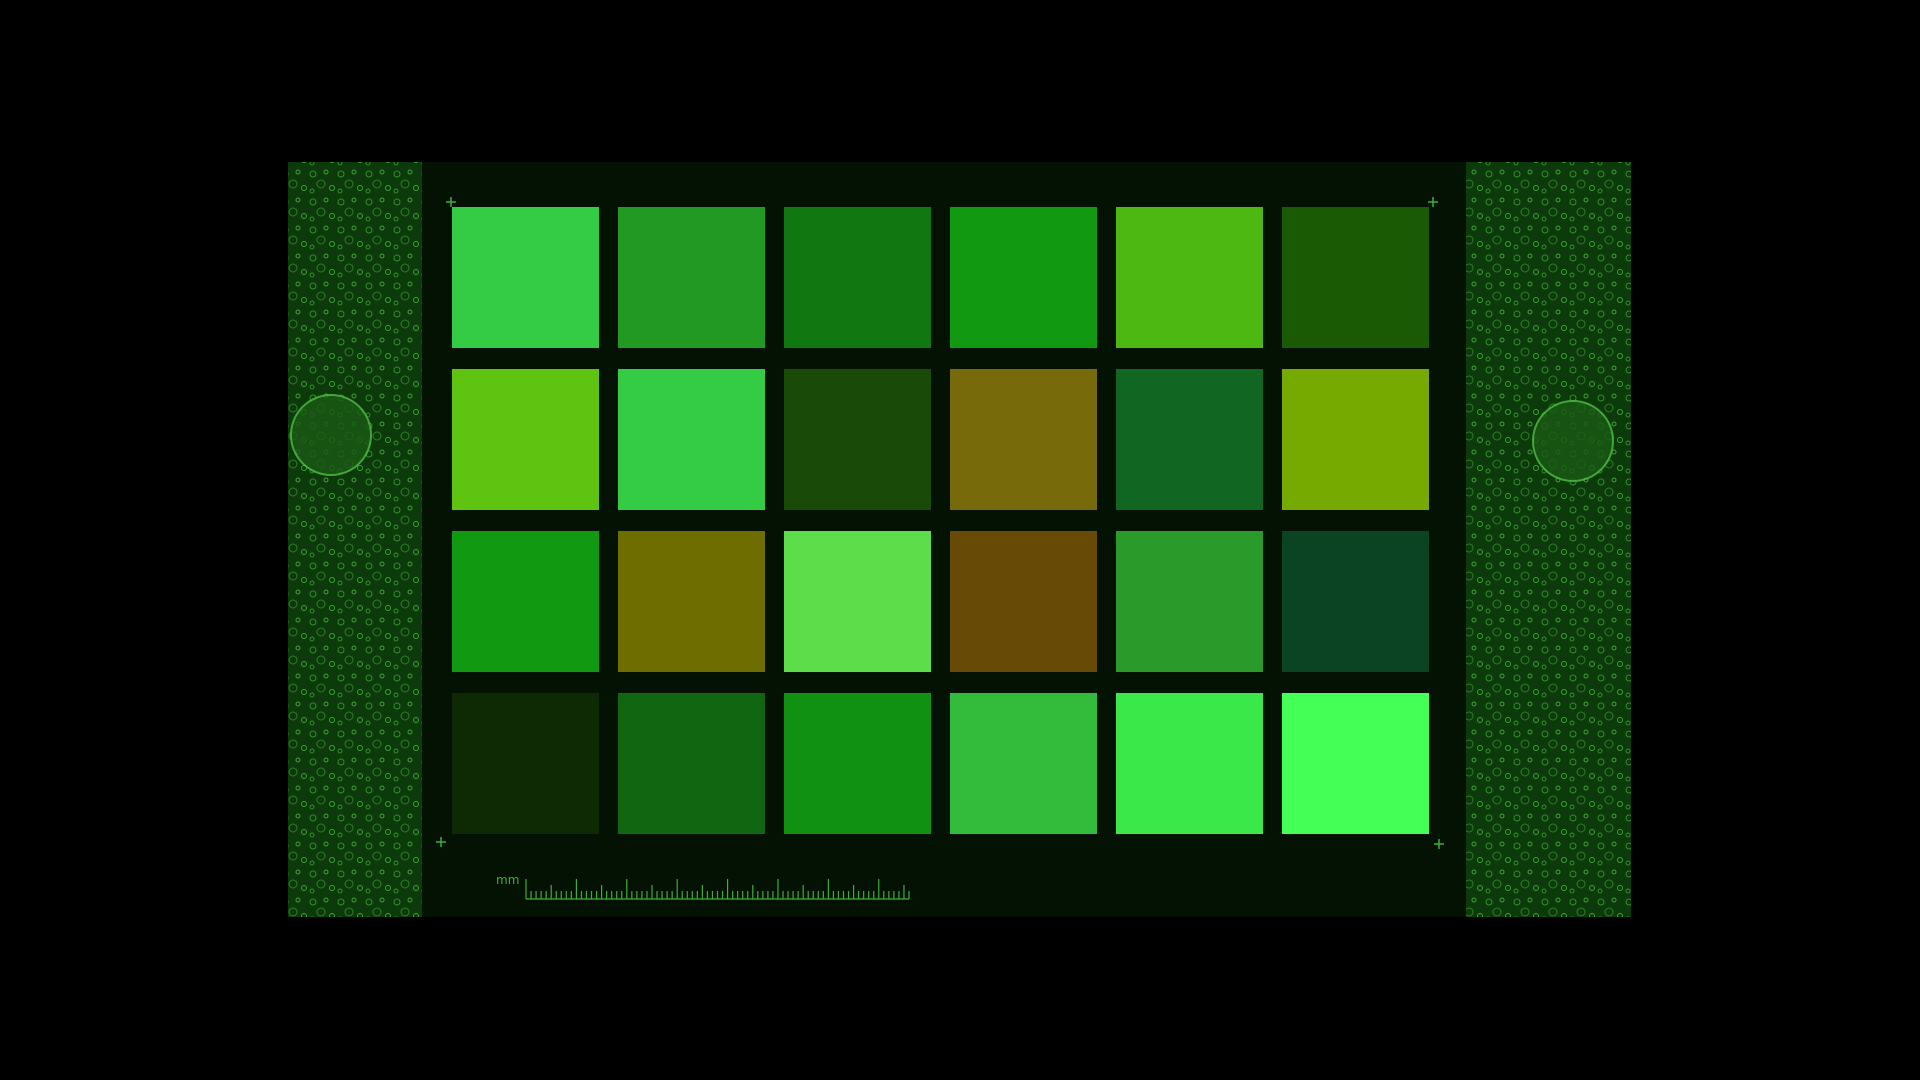 The height and width of the screenshot is (1080, 1920). Describe the element at coordinates (1548, 539) in the screenshot. I see `right-strip` at that location.